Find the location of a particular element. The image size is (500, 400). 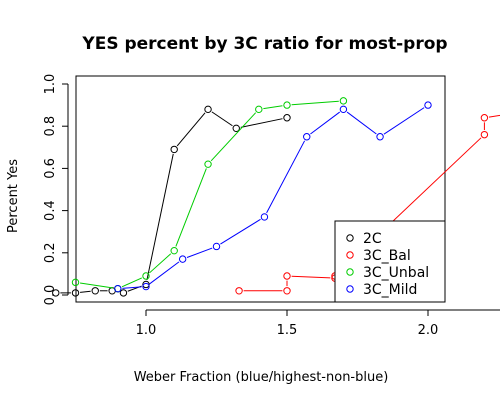

y-axis-label: Percent Yes is located at coordinates (13, 196).